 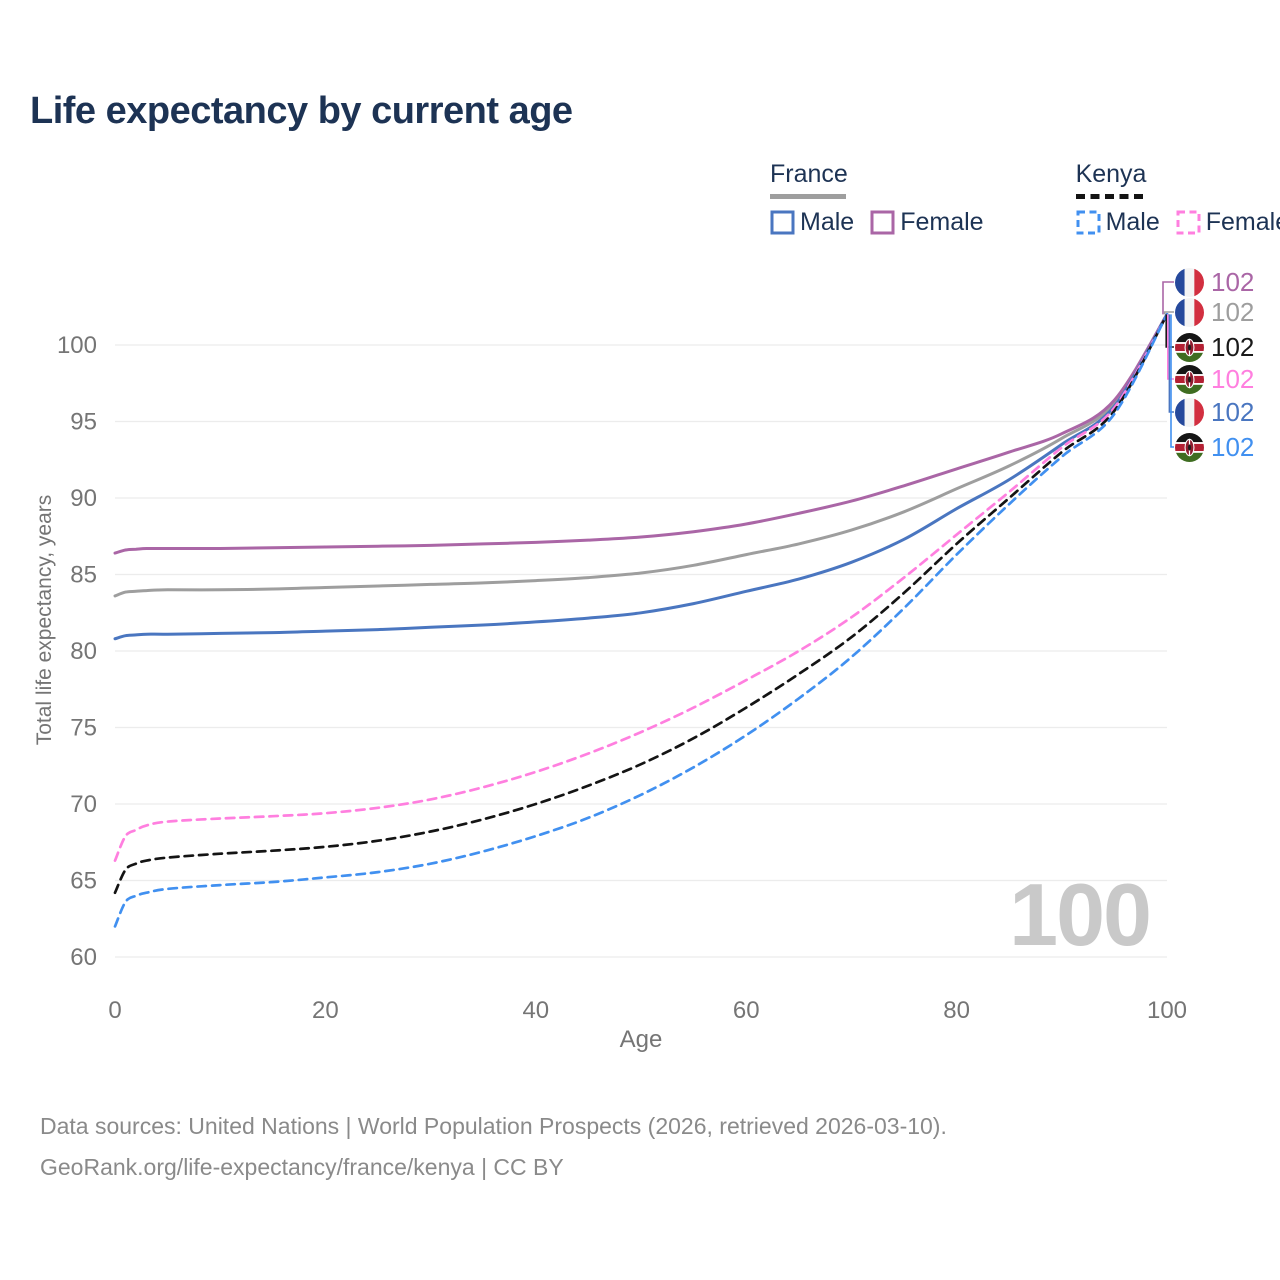 I want to click on legend-group-france: France Male Female, so click(x=877, y=198).